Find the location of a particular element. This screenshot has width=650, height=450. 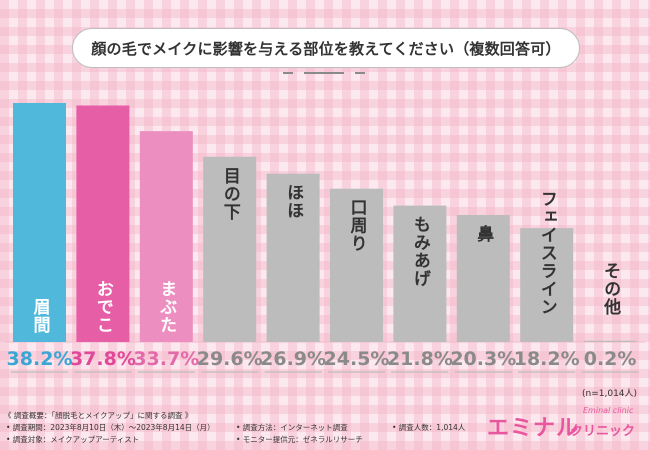

category-label-8: 鼻 is located at coordinates (483, 233).